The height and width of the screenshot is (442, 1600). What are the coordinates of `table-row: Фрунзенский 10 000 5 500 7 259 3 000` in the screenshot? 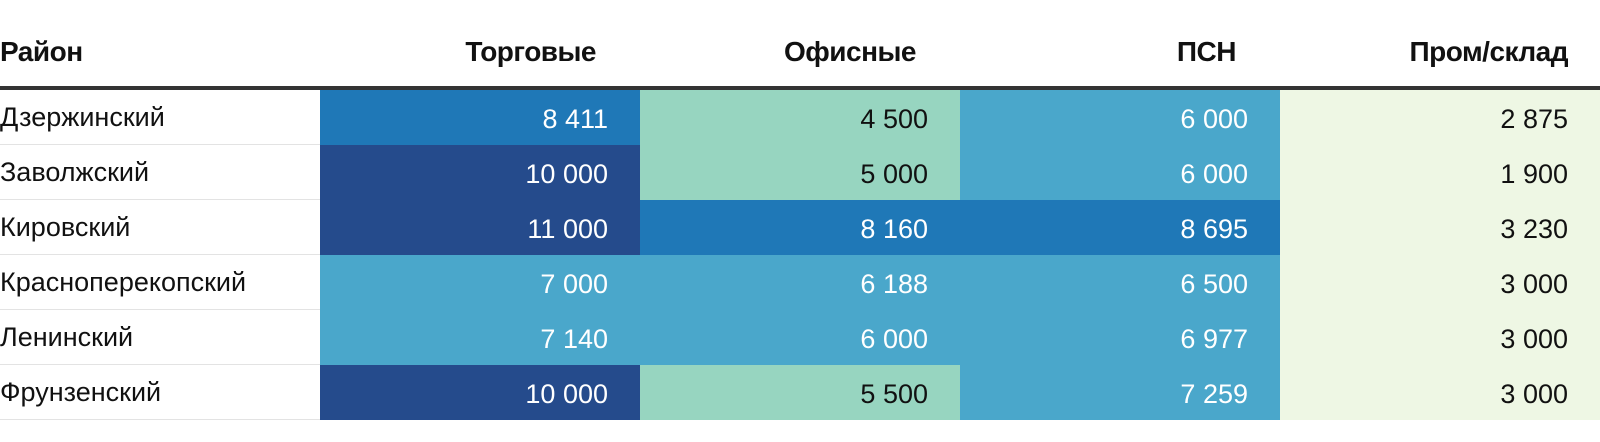 It's located at (800, 392).